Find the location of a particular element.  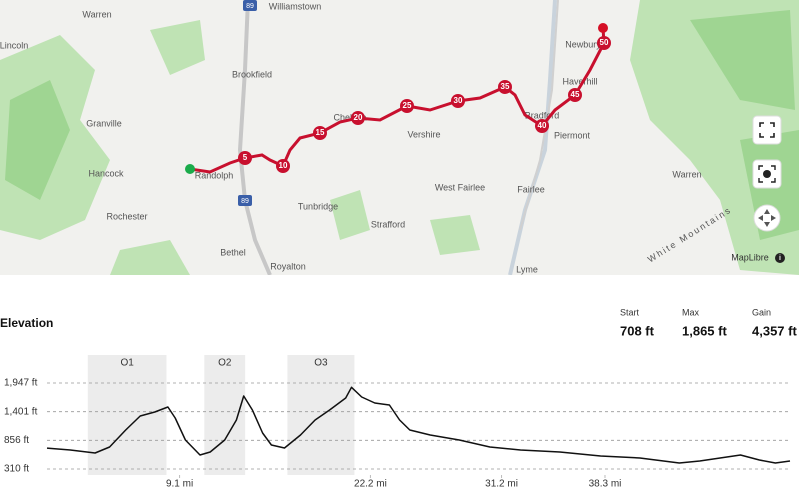

place: Haverhill is located at coordinates (579, 81).